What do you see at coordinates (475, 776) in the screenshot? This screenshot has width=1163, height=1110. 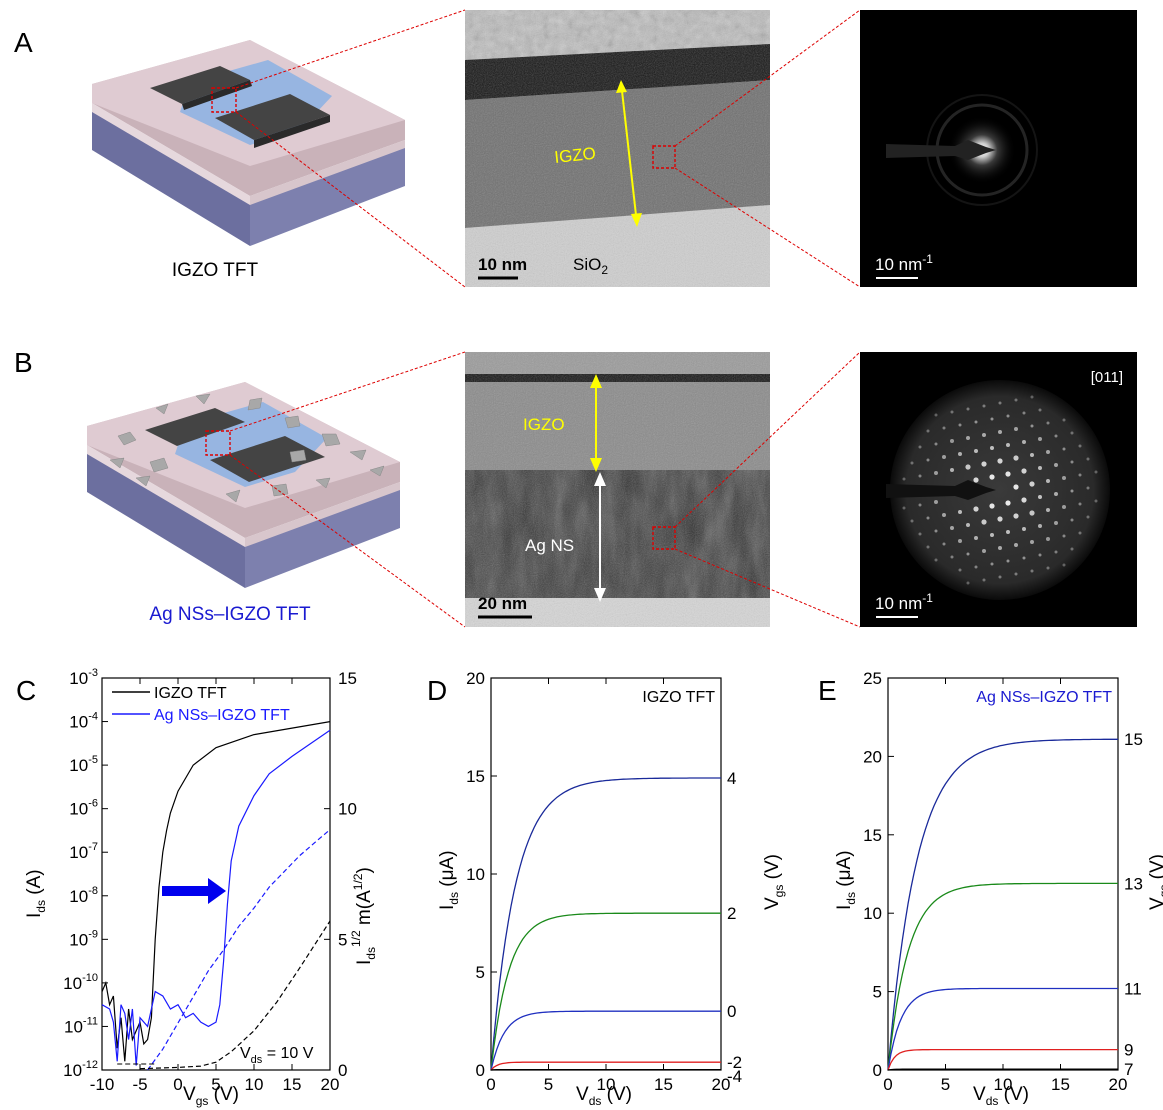 I see `y-tick-label: 15` at bounding box center [475, 776].